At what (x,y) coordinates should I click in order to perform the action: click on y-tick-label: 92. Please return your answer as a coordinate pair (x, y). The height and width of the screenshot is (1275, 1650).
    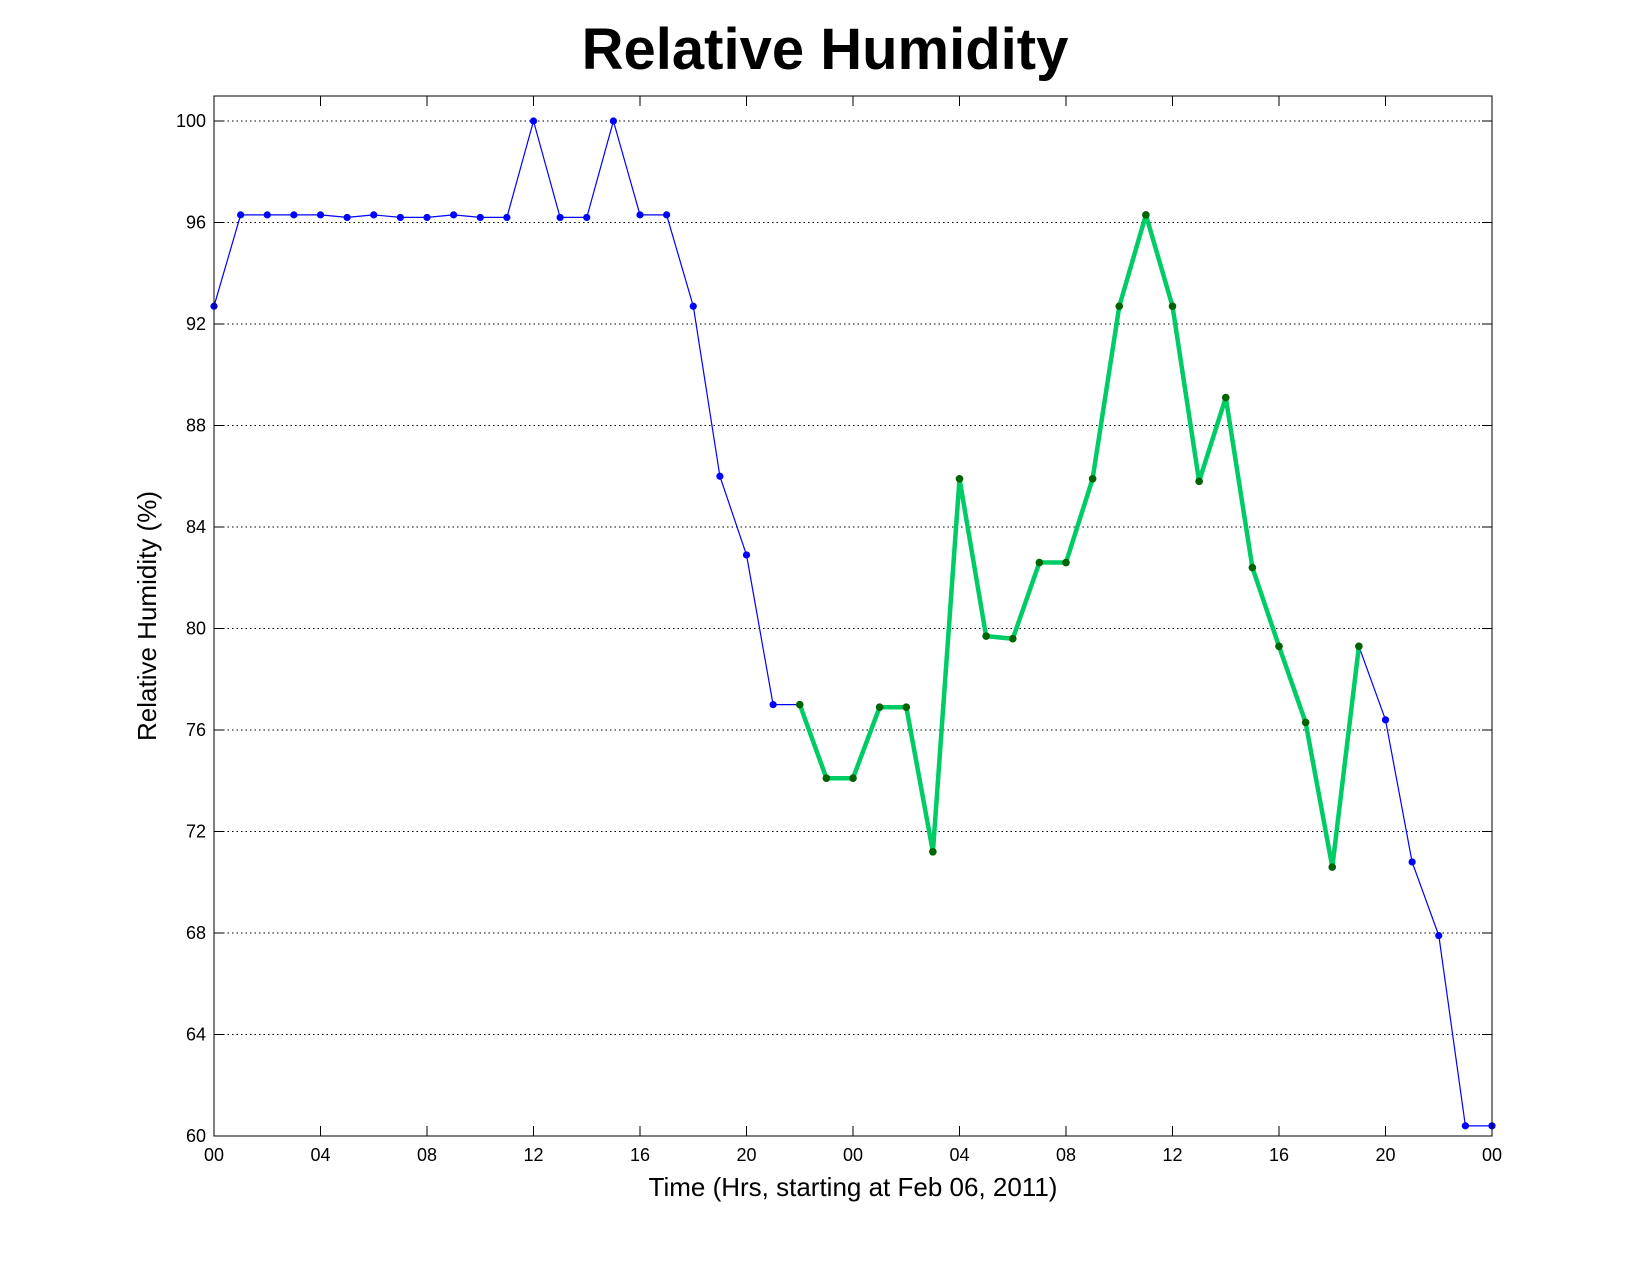
    Looking at the image, I should click on (196, 324).